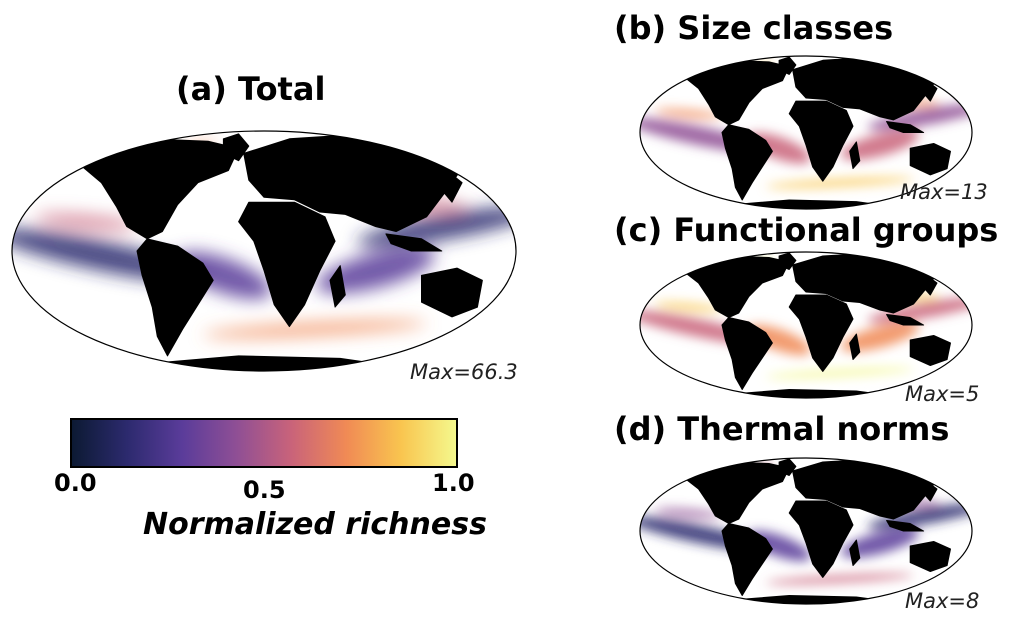  I want to click on colorbar-gradient, so click(264, 443).